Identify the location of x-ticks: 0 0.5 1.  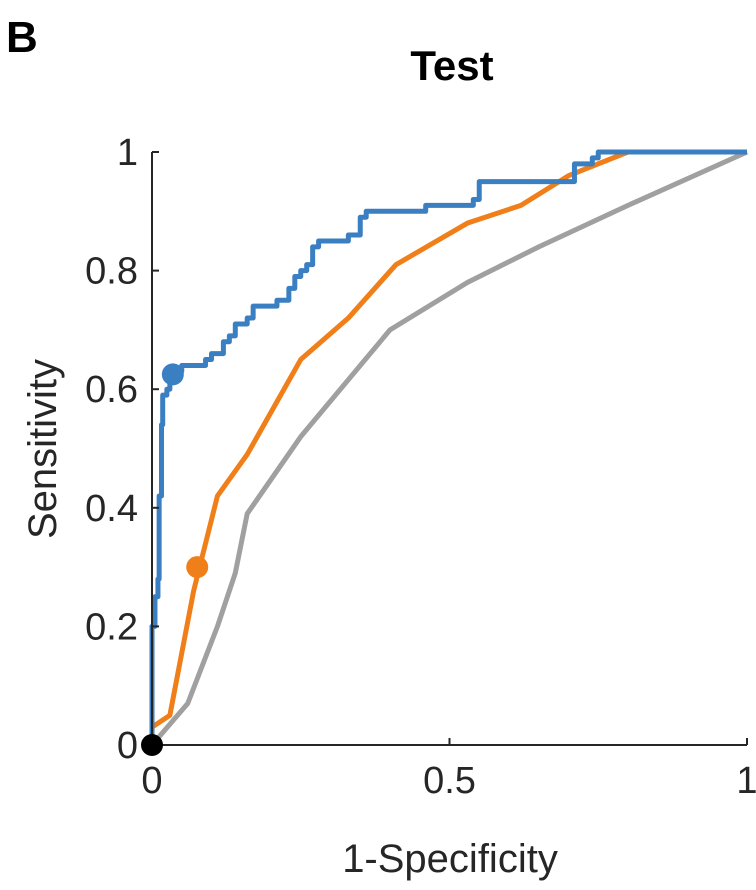
(448, 770).